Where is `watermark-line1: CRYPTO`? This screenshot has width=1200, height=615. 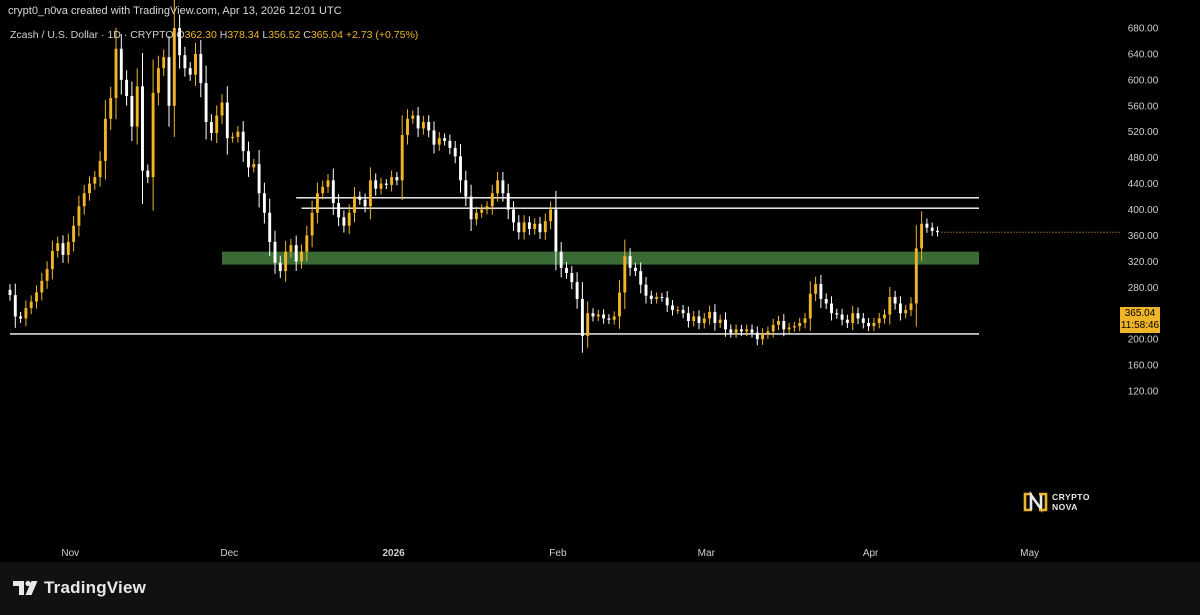
watermark-line1: CRYPTO is located at coordinates (1071, 497).